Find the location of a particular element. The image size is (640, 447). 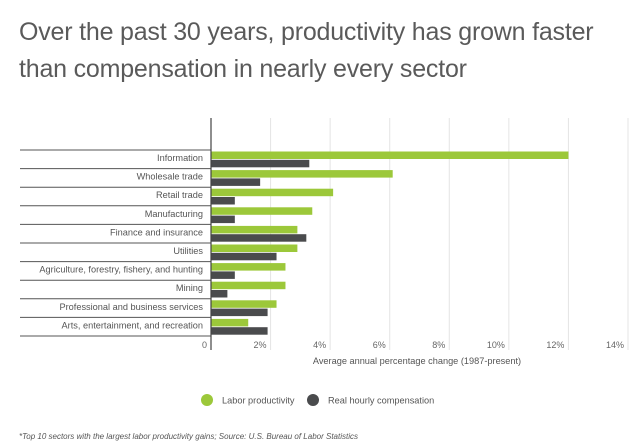

x-tick-label: 0 is located at coordinates (204, 345).